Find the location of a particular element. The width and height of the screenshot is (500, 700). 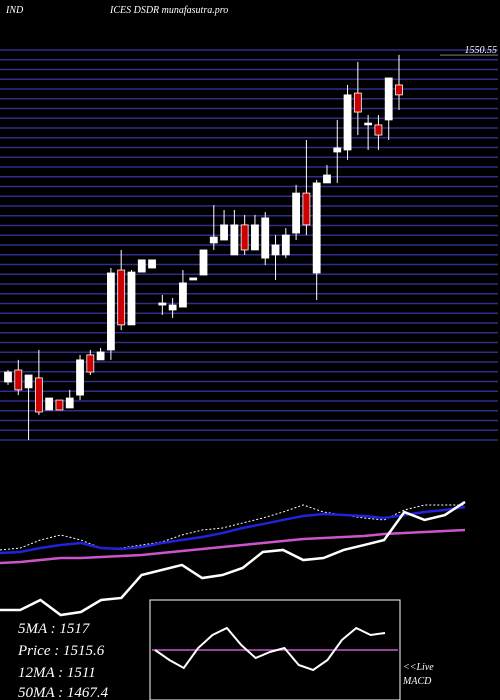

y-tick-label: 1550.55 is located at coordinates (481, 50).